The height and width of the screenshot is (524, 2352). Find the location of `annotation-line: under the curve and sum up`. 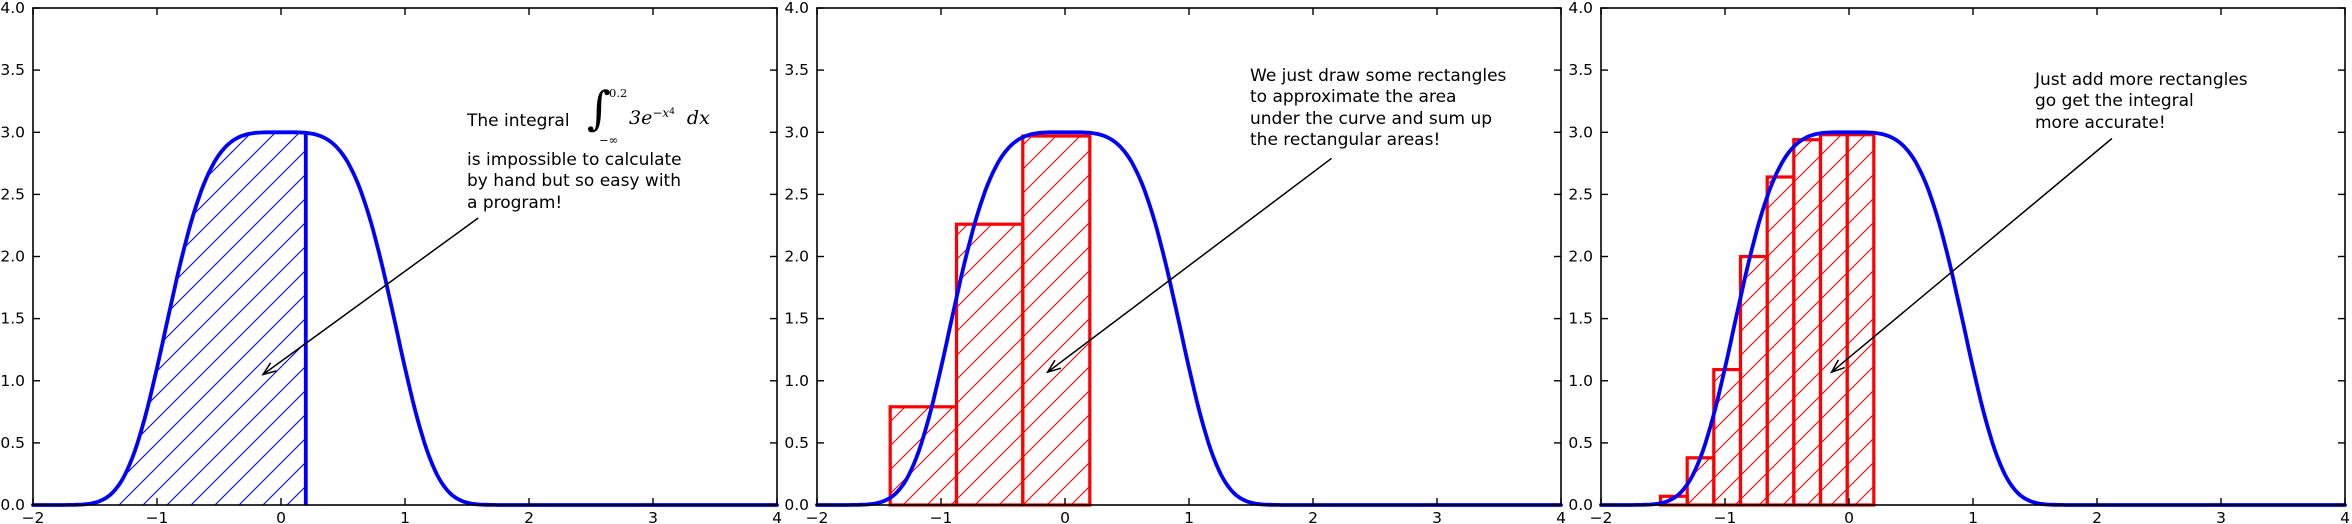

annotation-line: under the curve and sum up is located at coordinates (1371, 118).